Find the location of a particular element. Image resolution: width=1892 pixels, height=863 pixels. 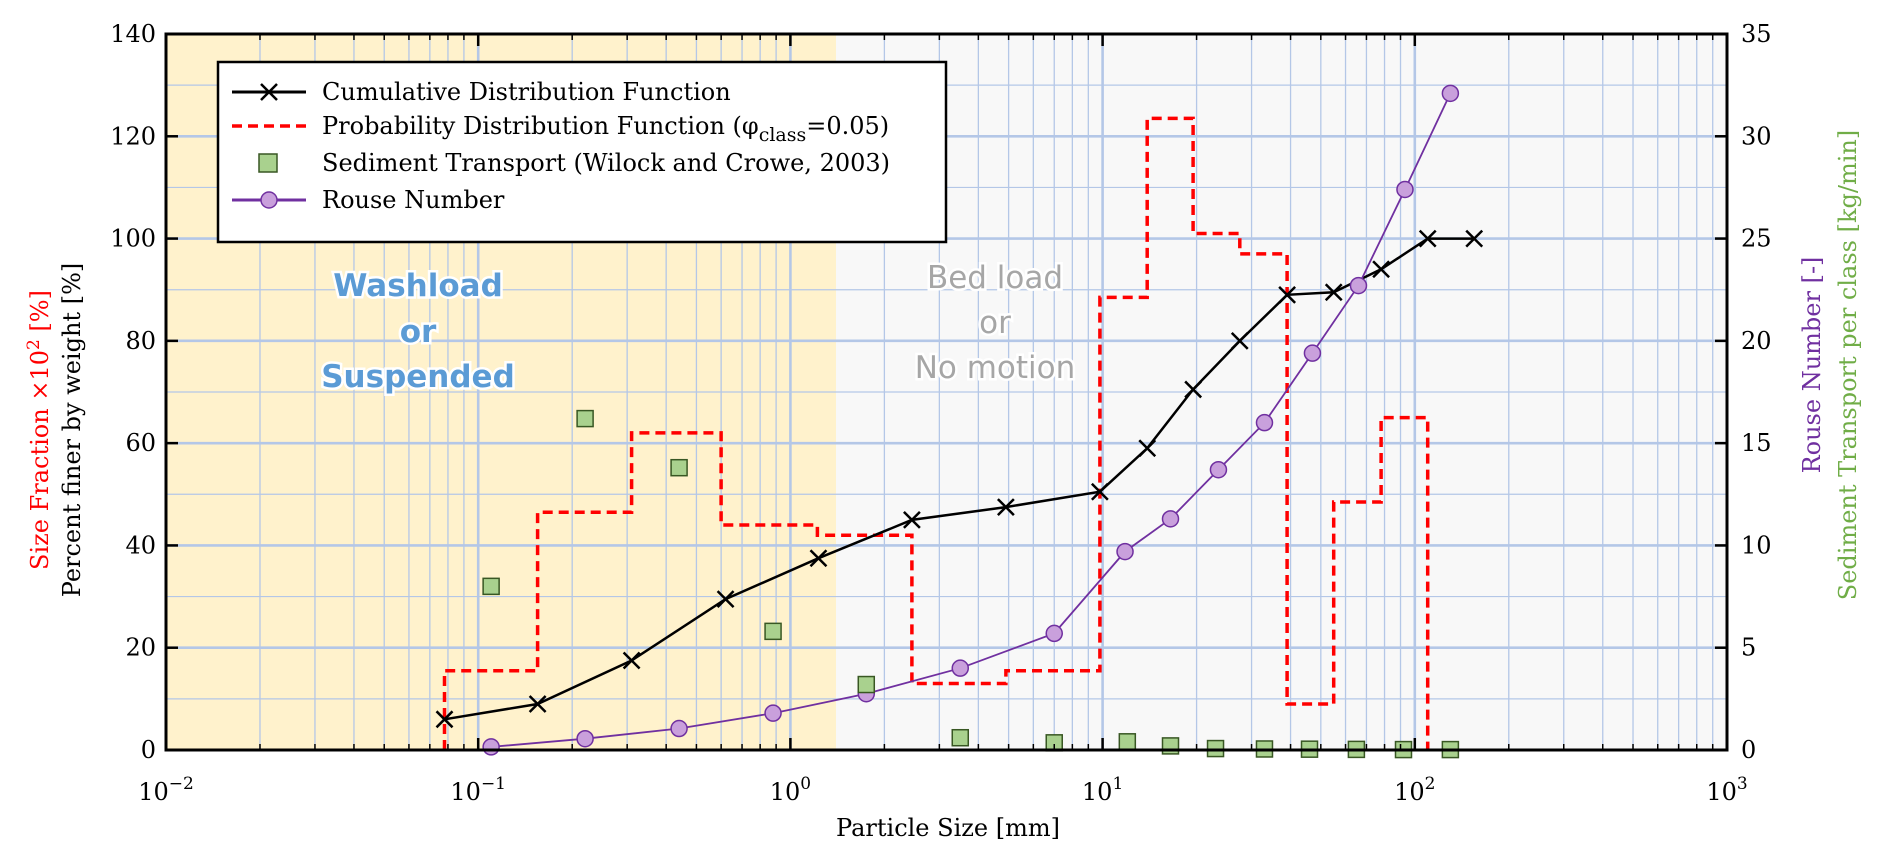

x-tick-label: 10⁰ is located at coordinates (790, 790).